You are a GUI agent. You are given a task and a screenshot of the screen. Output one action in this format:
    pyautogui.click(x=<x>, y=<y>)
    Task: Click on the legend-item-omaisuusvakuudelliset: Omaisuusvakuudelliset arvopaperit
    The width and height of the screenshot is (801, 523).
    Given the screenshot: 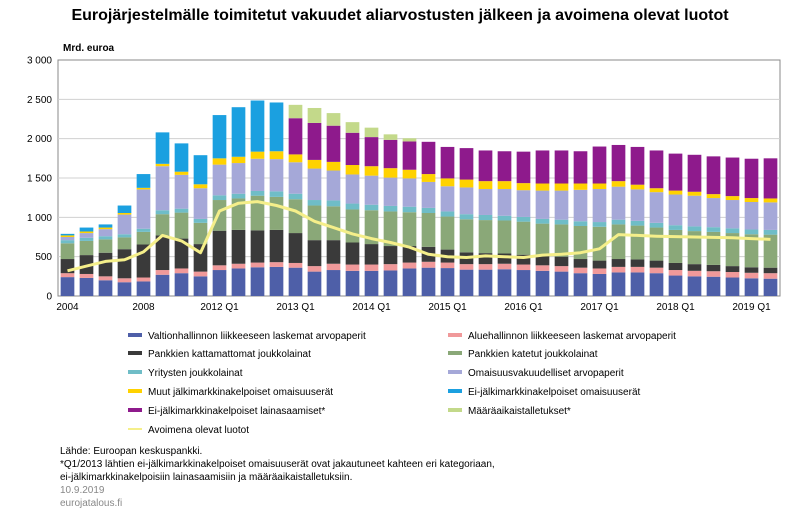 What is the action you would take?
    pyautogui.click(x=536, y=374)
    